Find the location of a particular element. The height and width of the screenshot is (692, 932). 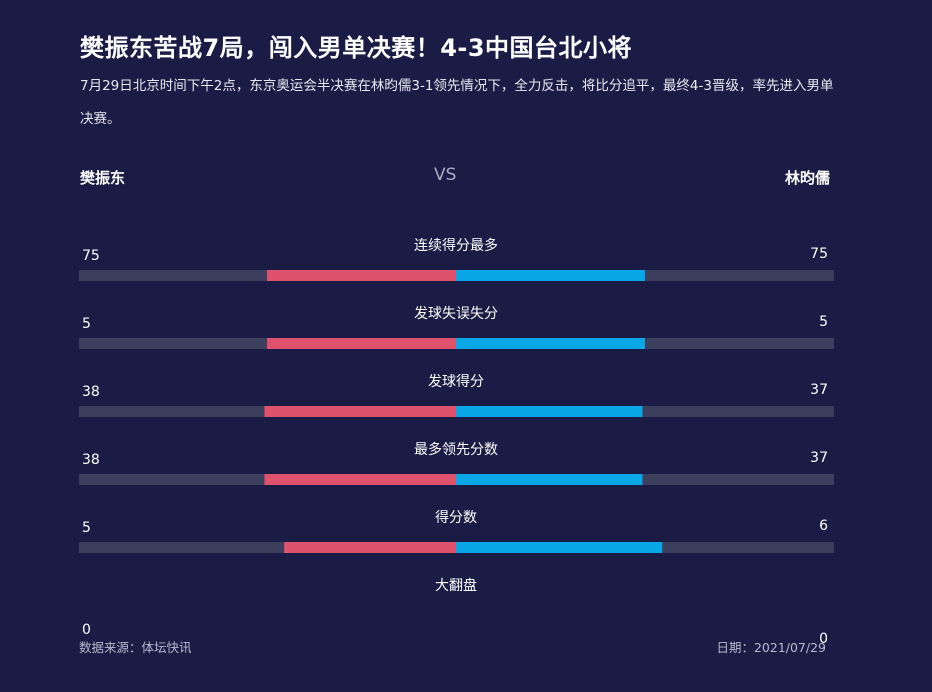

data-source: 数据来源：体坛快讯 is located at coordinates (135, 647).